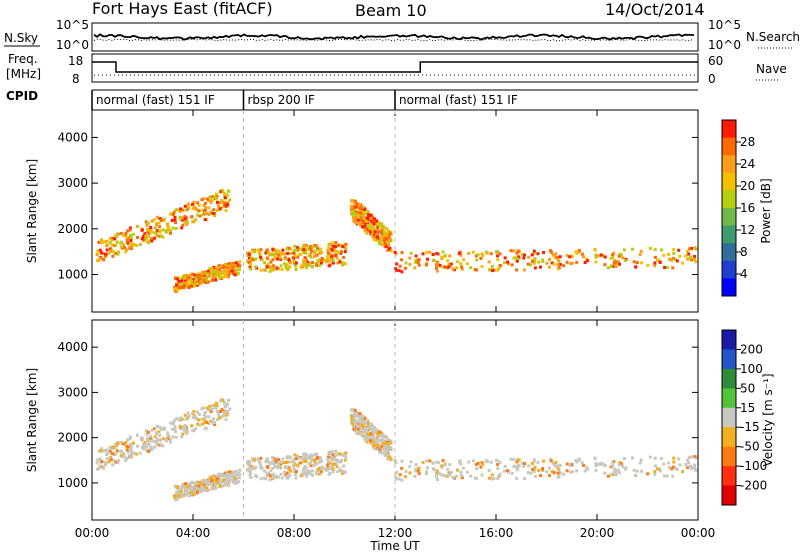 This screenshot has width=800, height=554. I want to click on power-colorbar-swatch, so click(729, 234).